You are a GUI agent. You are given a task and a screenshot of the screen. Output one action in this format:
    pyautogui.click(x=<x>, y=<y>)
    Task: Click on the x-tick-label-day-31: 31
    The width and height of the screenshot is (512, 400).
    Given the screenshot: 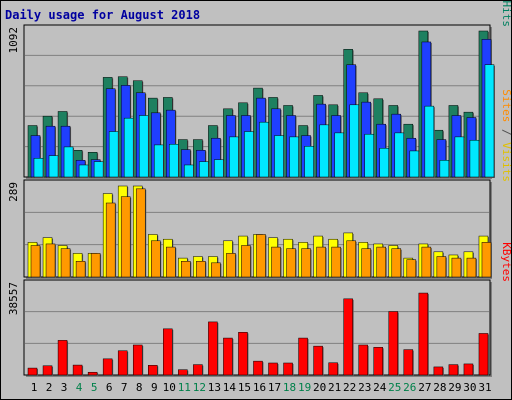 What is the action you would take?
    pyautogui.click(x=484, y=387)
    